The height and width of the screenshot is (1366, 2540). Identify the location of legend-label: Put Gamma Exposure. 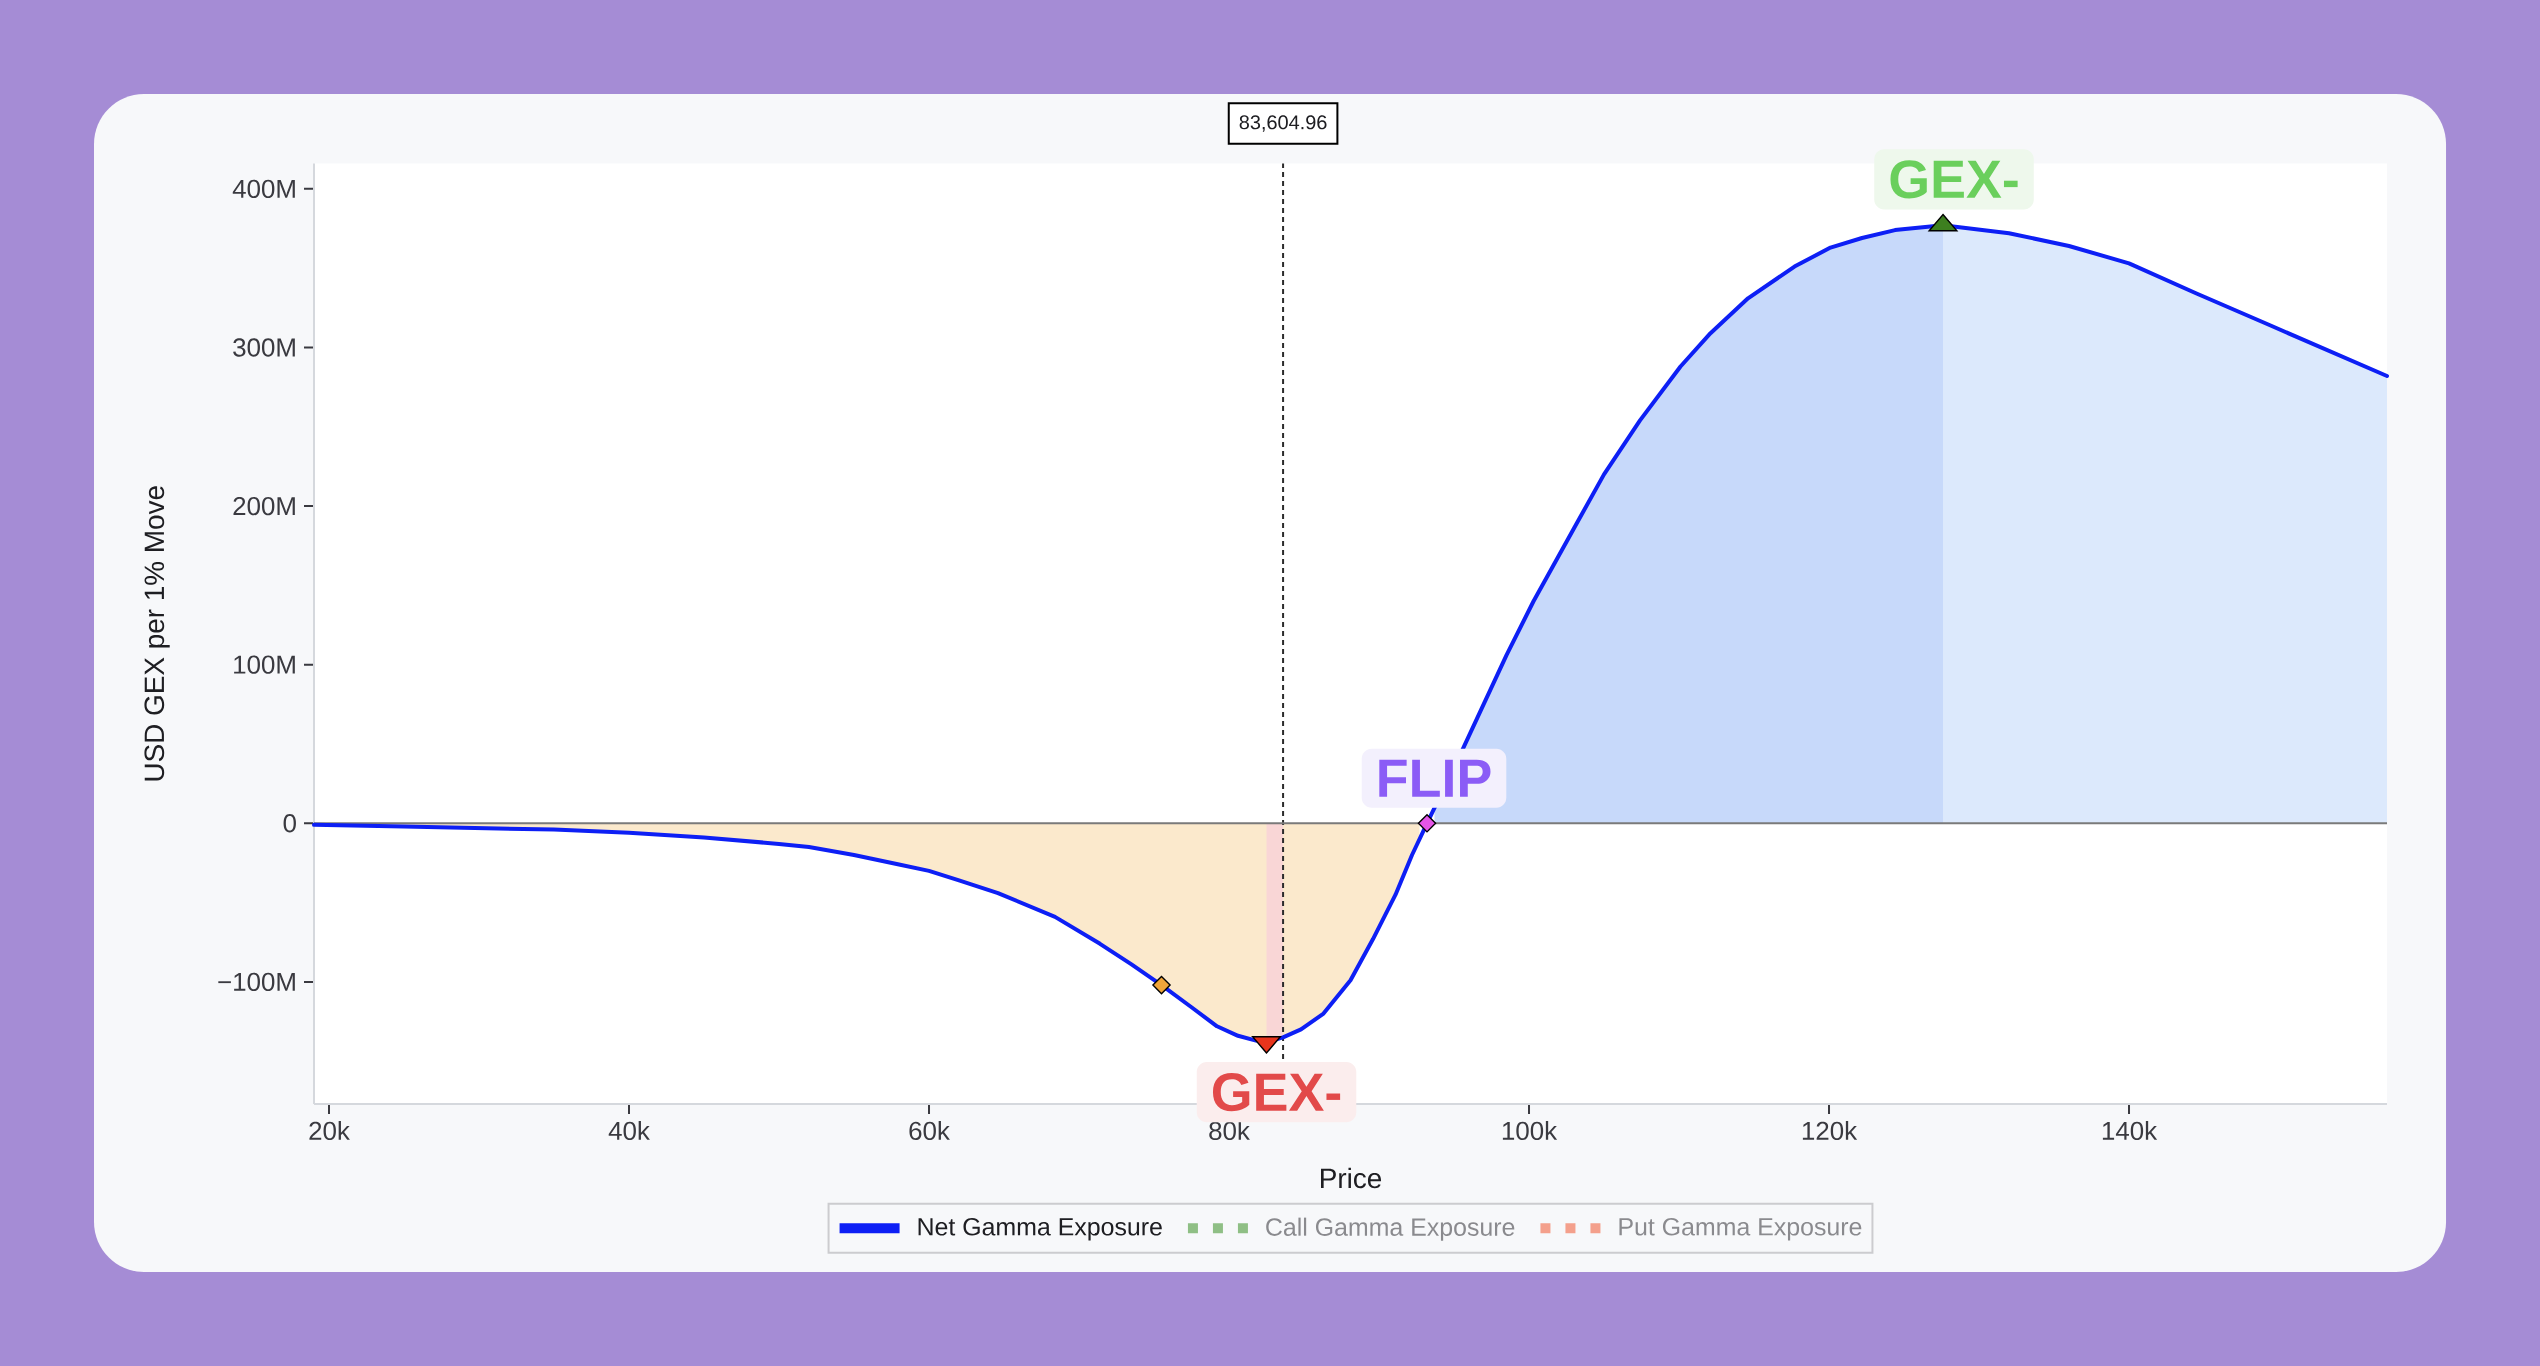
(1740, 1229).